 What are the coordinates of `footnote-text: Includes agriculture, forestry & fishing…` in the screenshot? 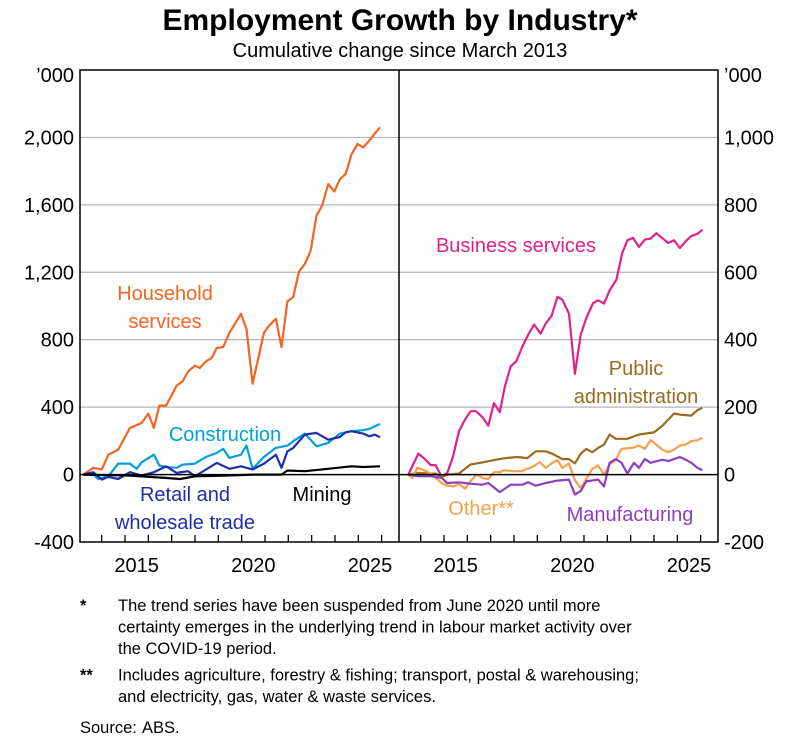 It's located at (378, 676).